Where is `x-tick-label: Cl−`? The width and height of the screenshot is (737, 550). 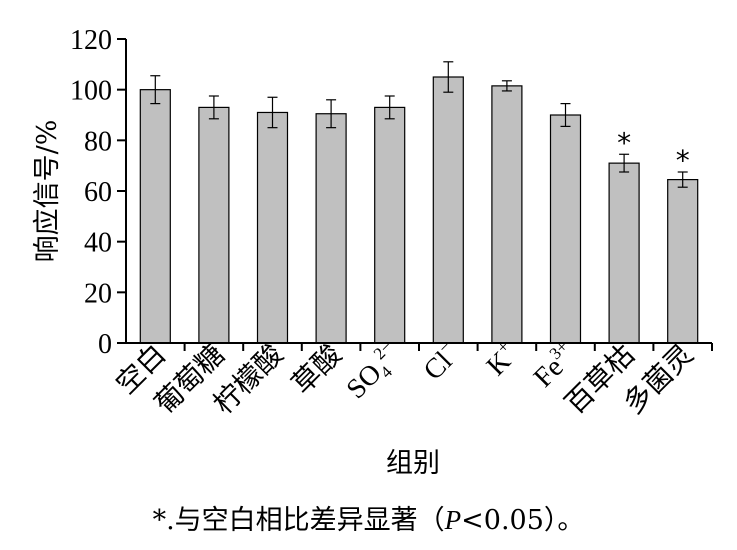
x-tick-label: Cl− is located at coordinates (441, 362).